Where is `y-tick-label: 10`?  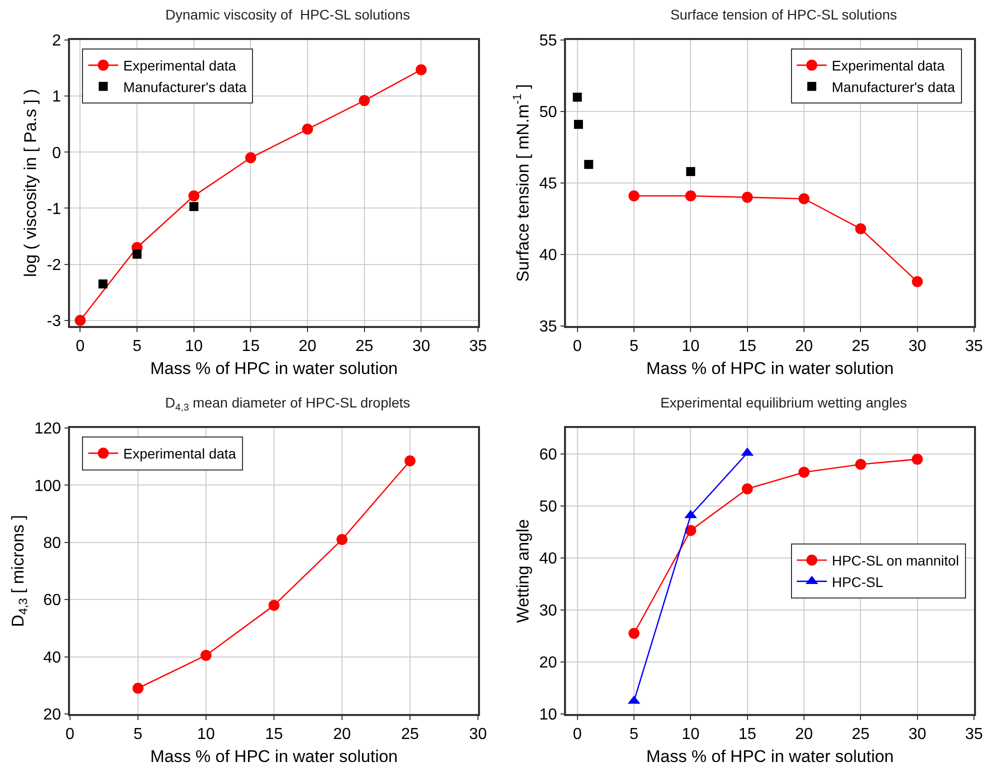 y-tick-label: 10 is located at coordinates (548, 715).